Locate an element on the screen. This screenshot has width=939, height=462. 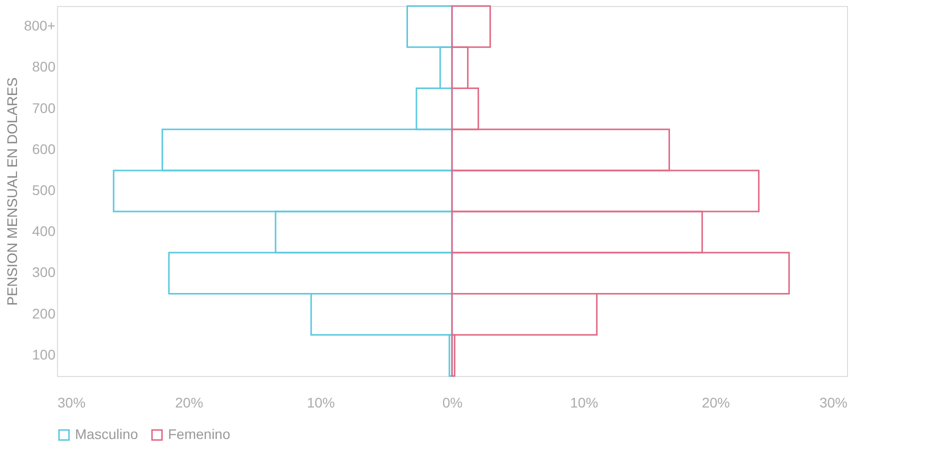
y-tick-label: 200 is located at coordinates (44, 313).